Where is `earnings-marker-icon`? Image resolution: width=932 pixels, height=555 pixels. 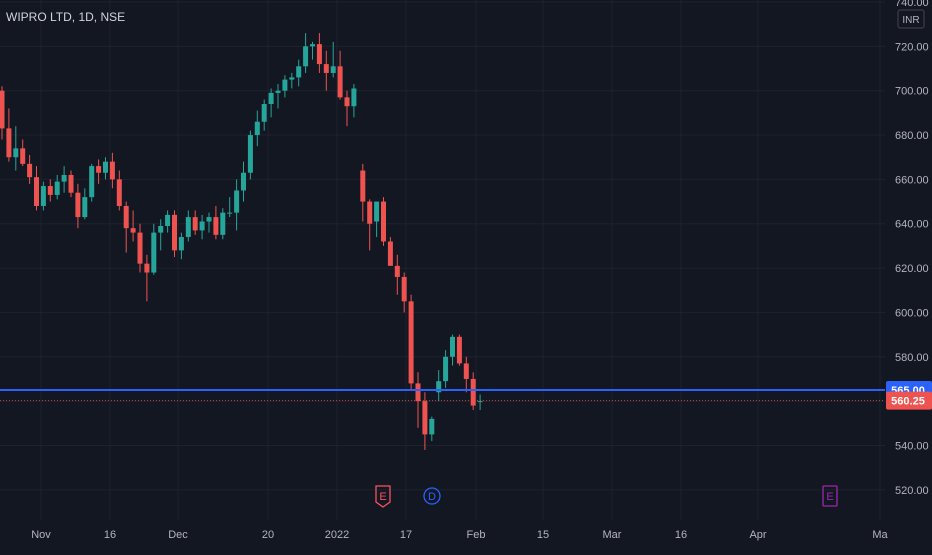
earnings-marker-icon is located at coordinates (383, 496).